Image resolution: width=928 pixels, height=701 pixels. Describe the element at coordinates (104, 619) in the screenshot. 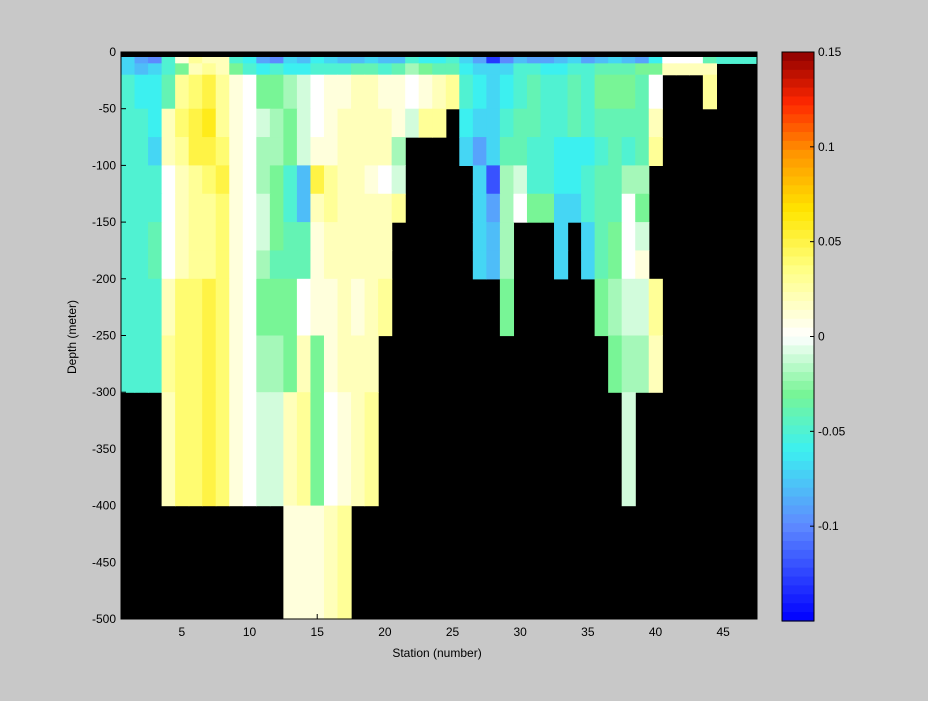

I see `y-tick-label: -500` at that location.